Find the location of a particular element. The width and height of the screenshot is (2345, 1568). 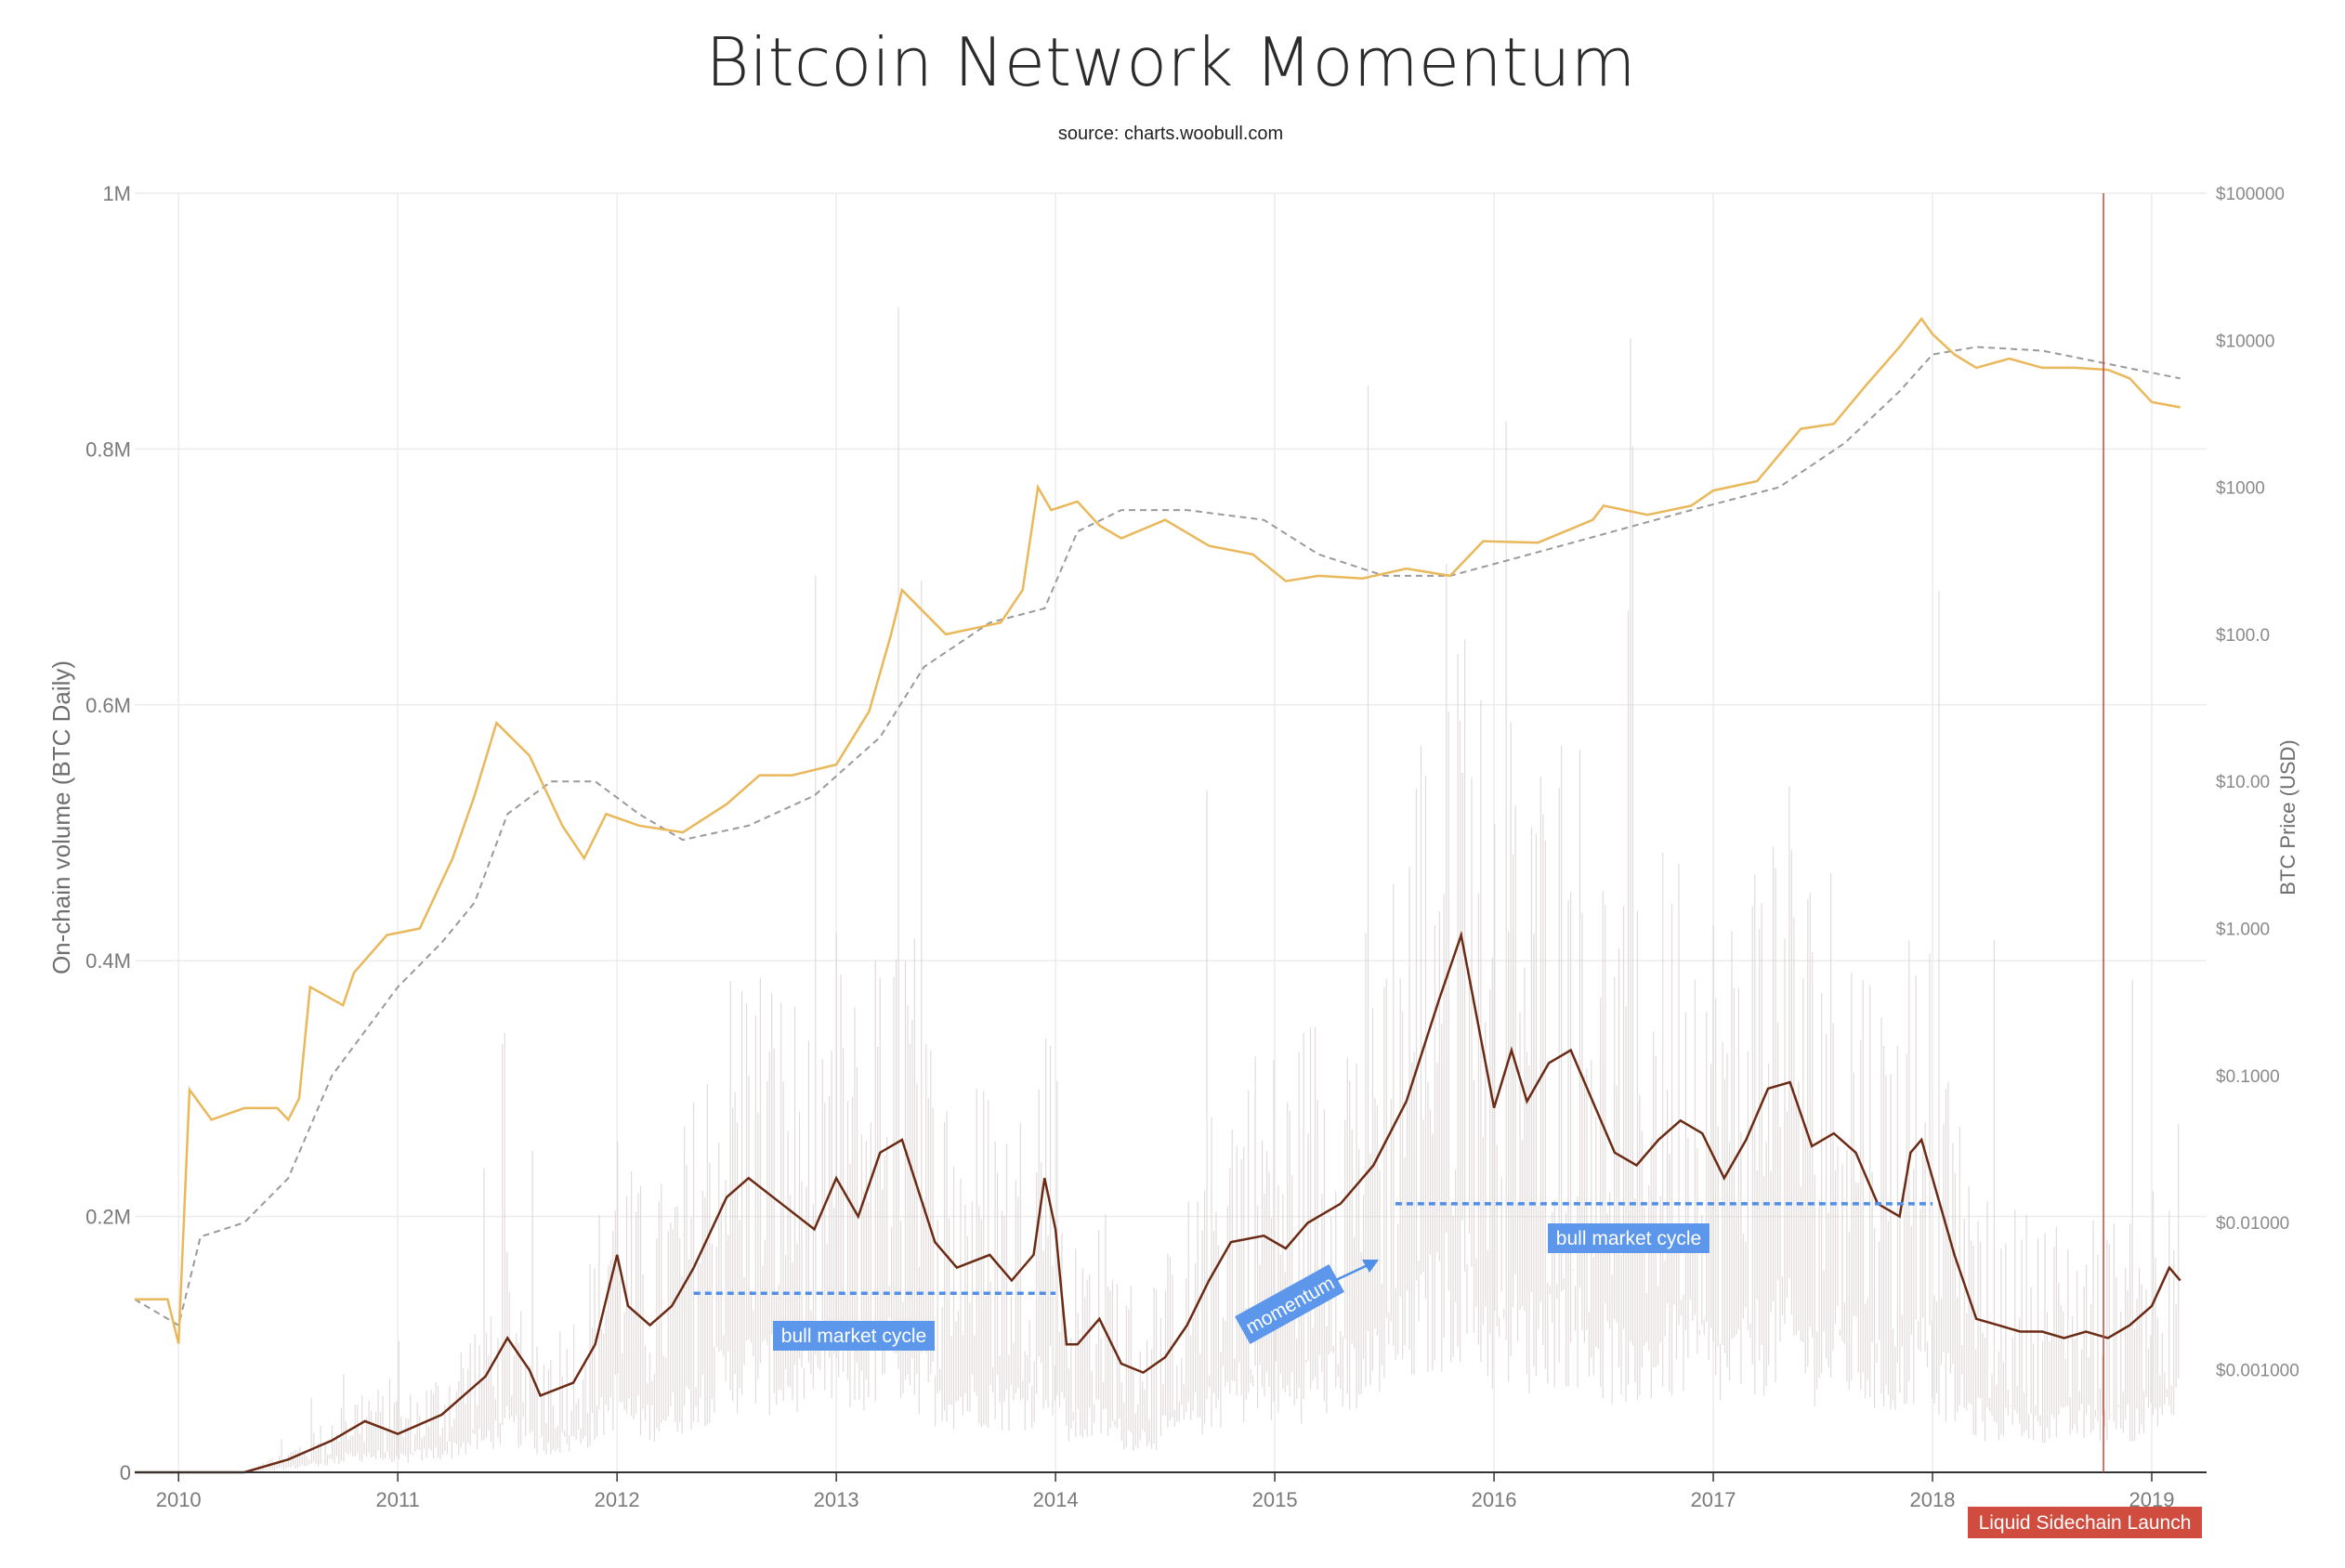

liquid-sidechain-launch-label: Liquid Sidechain Launch is located at coordinates (2085, 1523).